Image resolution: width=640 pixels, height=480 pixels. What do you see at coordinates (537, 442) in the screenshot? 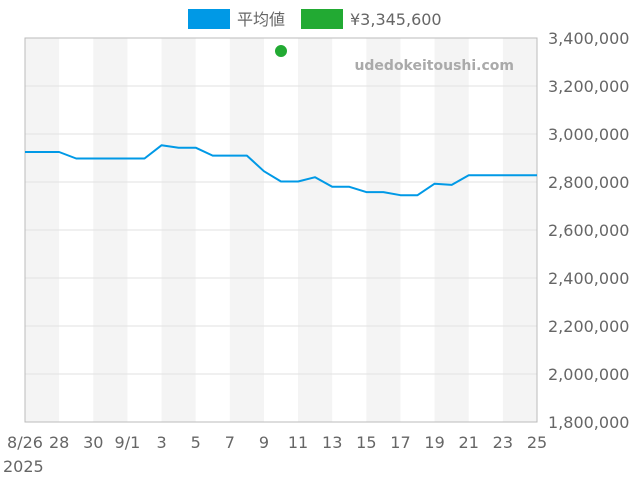
I see `x-tick-label: 25` at bounding box center [537, 442].